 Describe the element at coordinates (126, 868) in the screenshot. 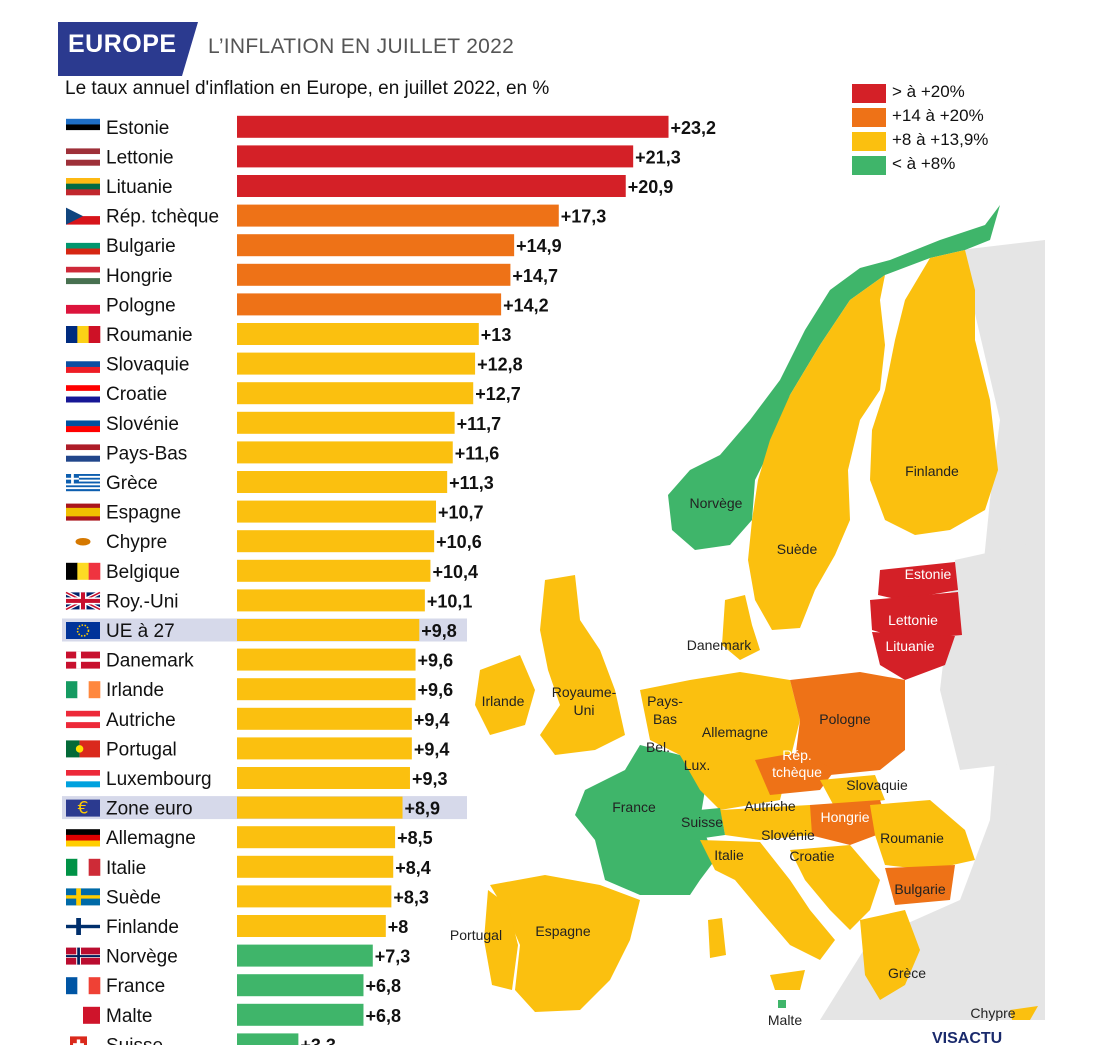

I see `bar-category-label: Italie` at that location.